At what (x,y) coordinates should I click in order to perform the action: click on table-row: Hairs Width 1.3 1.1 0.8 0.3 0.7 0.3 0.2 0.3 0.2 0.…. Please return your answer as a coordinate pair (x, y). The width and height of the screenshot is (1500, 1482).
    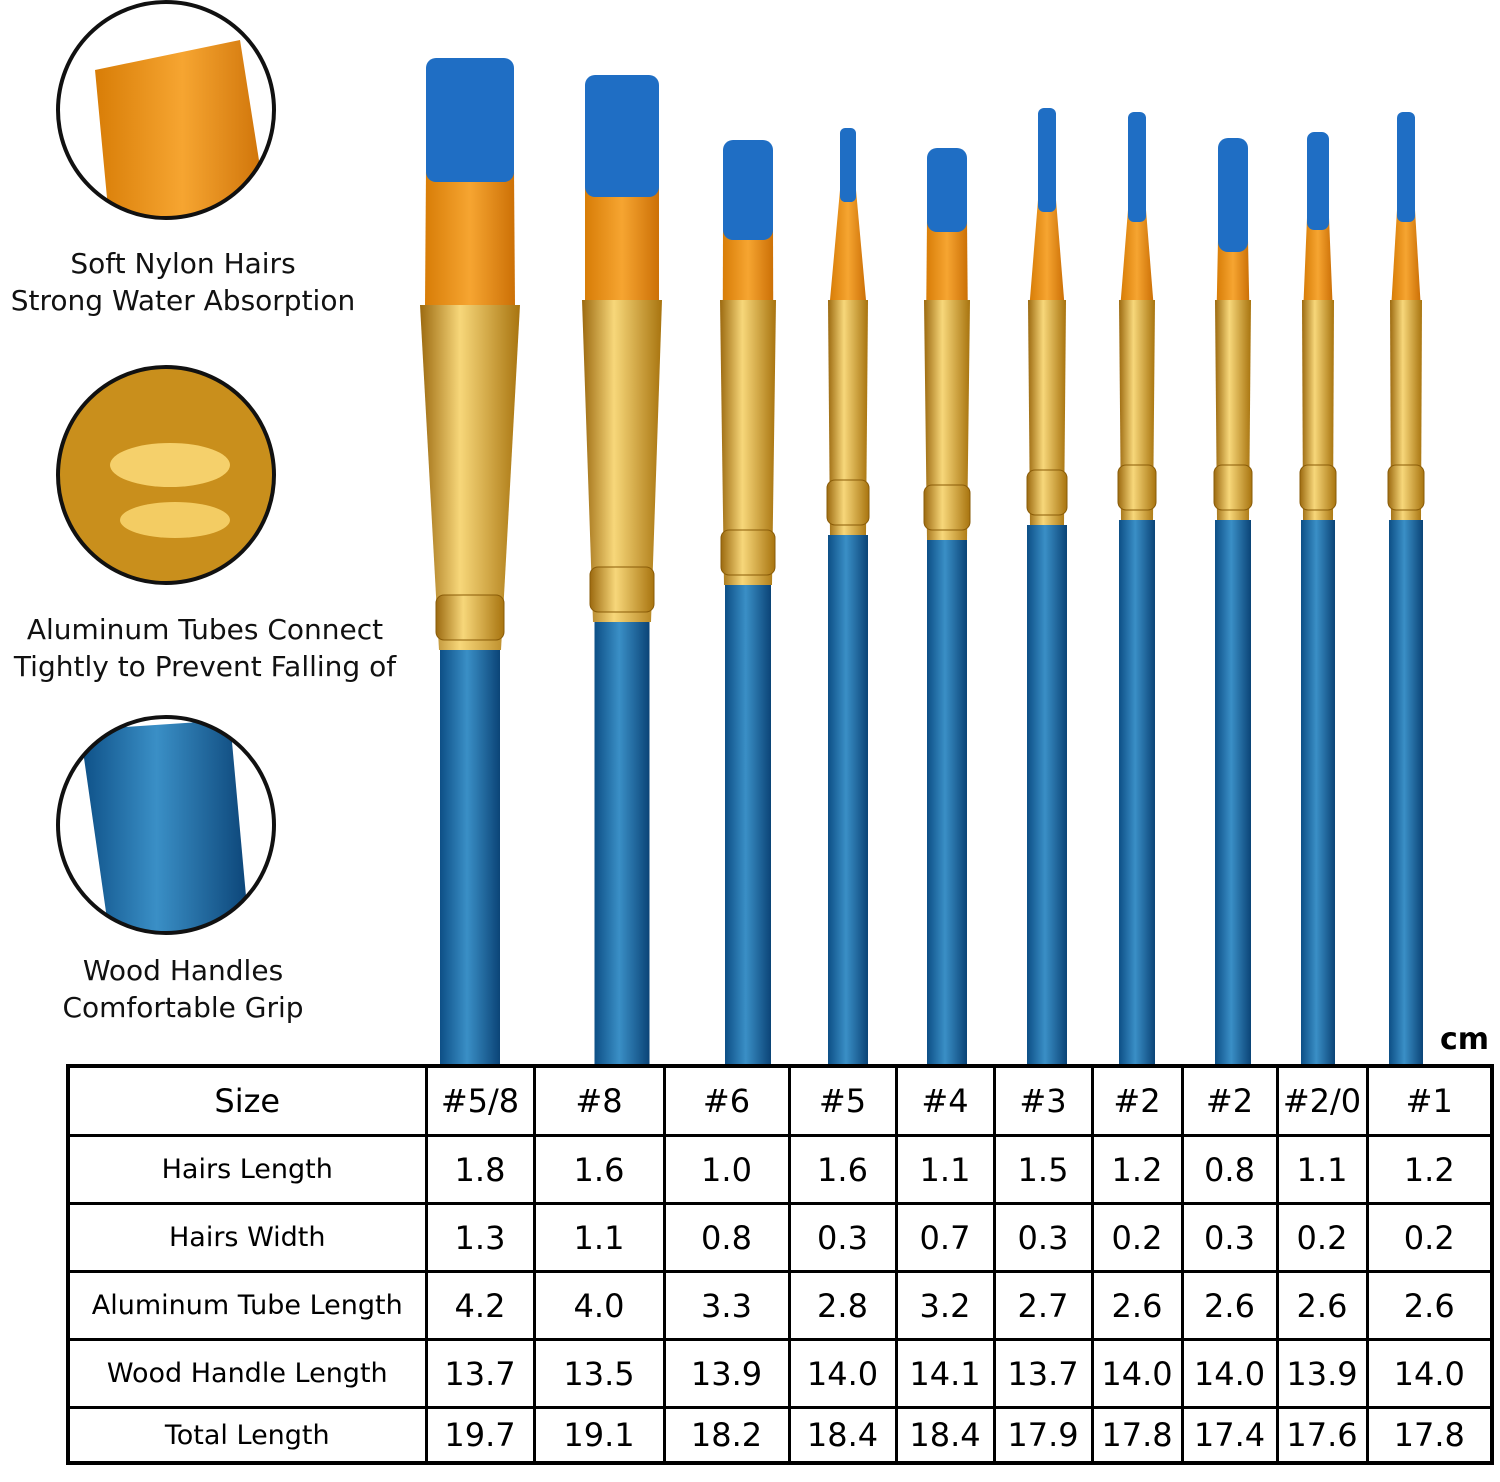
    Looking at the image, I should click on (780, 1237).